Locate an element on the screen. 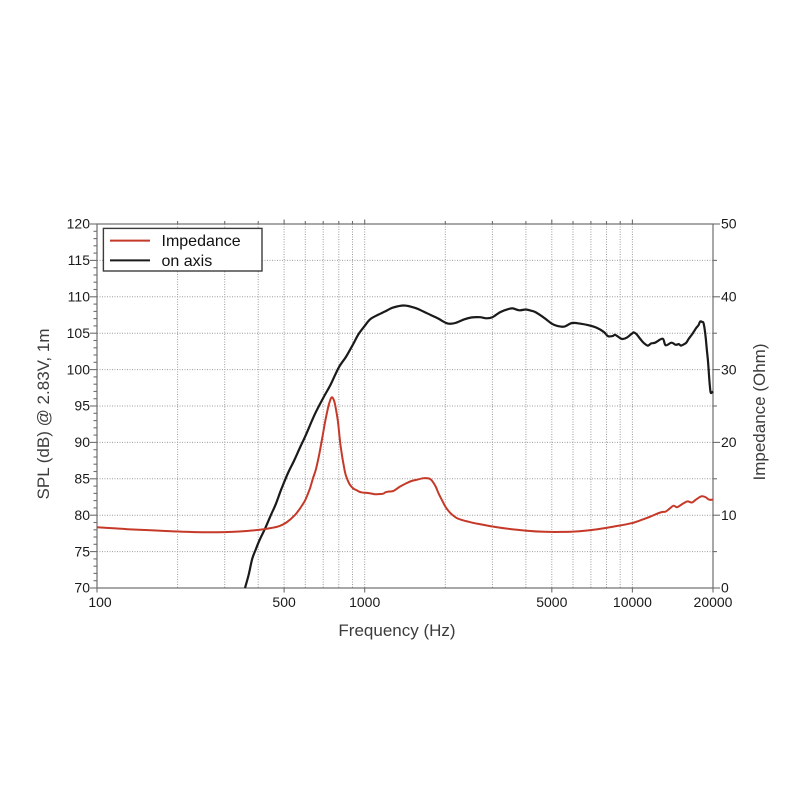 This screenshot has width=800, height=805. svg-text: 80 is located at coordinates (82, 515).